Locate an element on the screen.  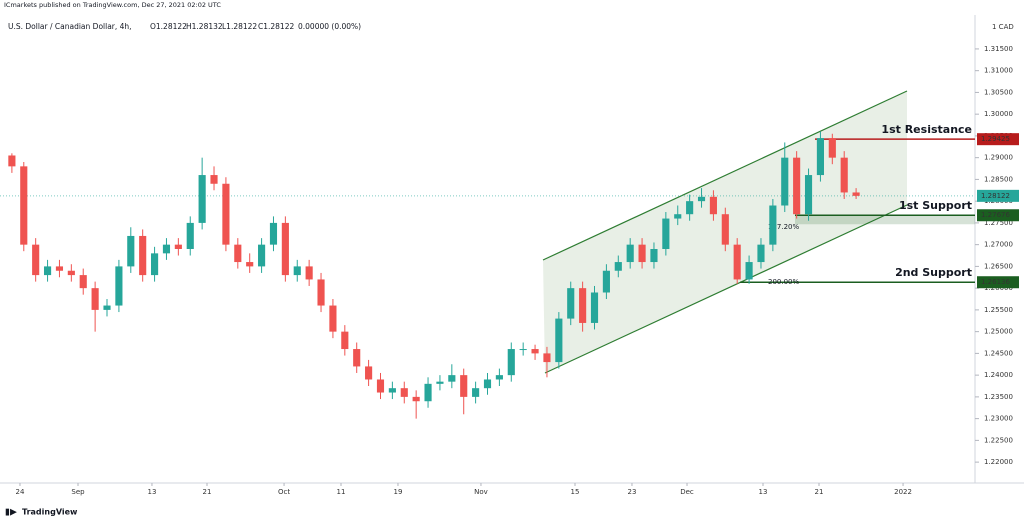
symbol: U.S. Dollar / Canadian Dollar, 4h, is located at coordinates (70, 26).